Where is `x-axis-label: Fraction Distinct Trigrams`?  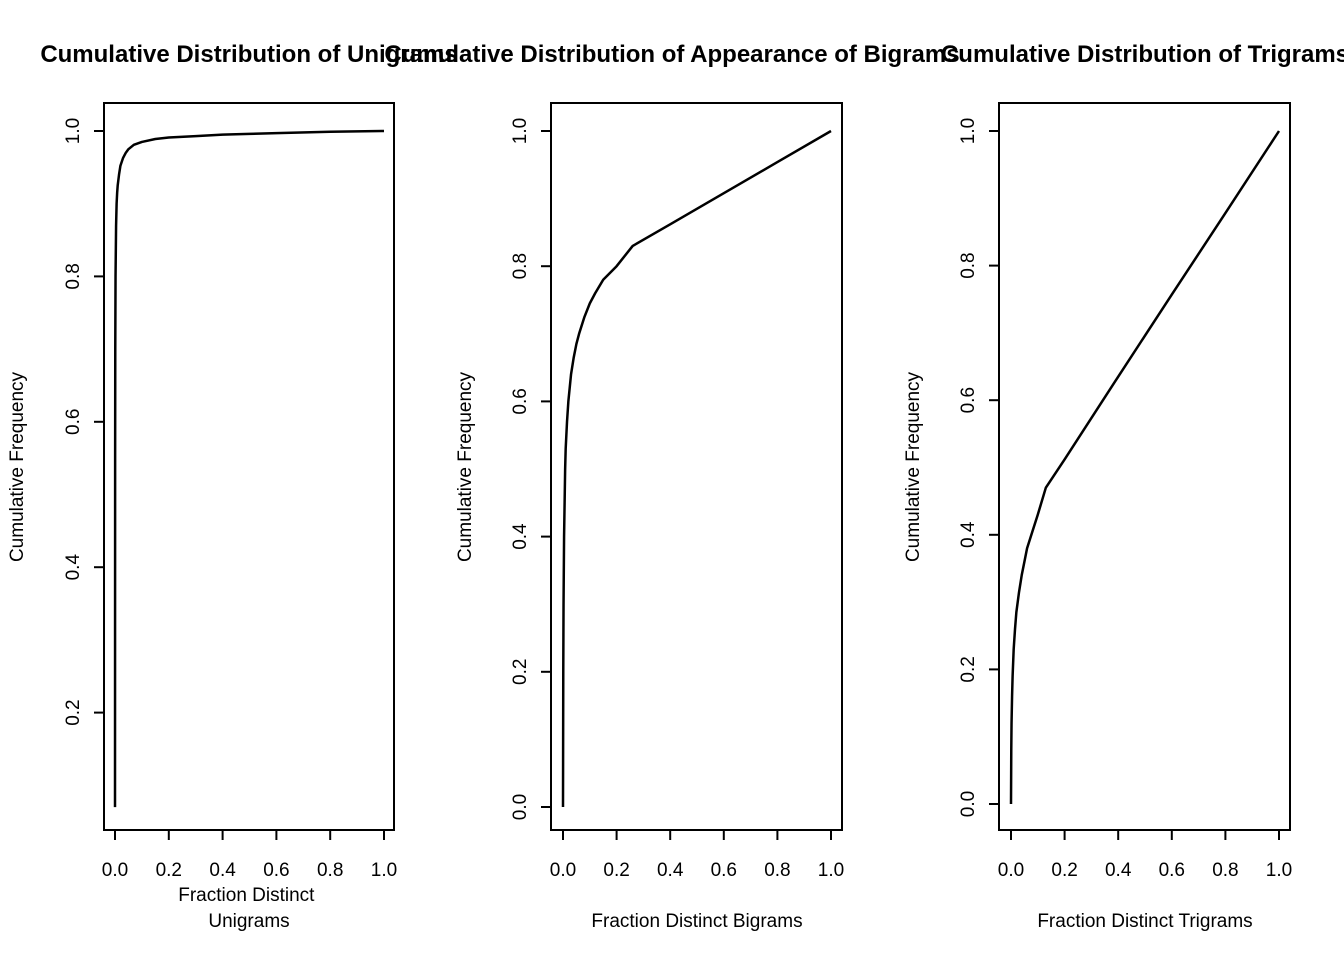
x-axis-label: Fraction Distinct Trigrams is located at coordinates (1144, 921).